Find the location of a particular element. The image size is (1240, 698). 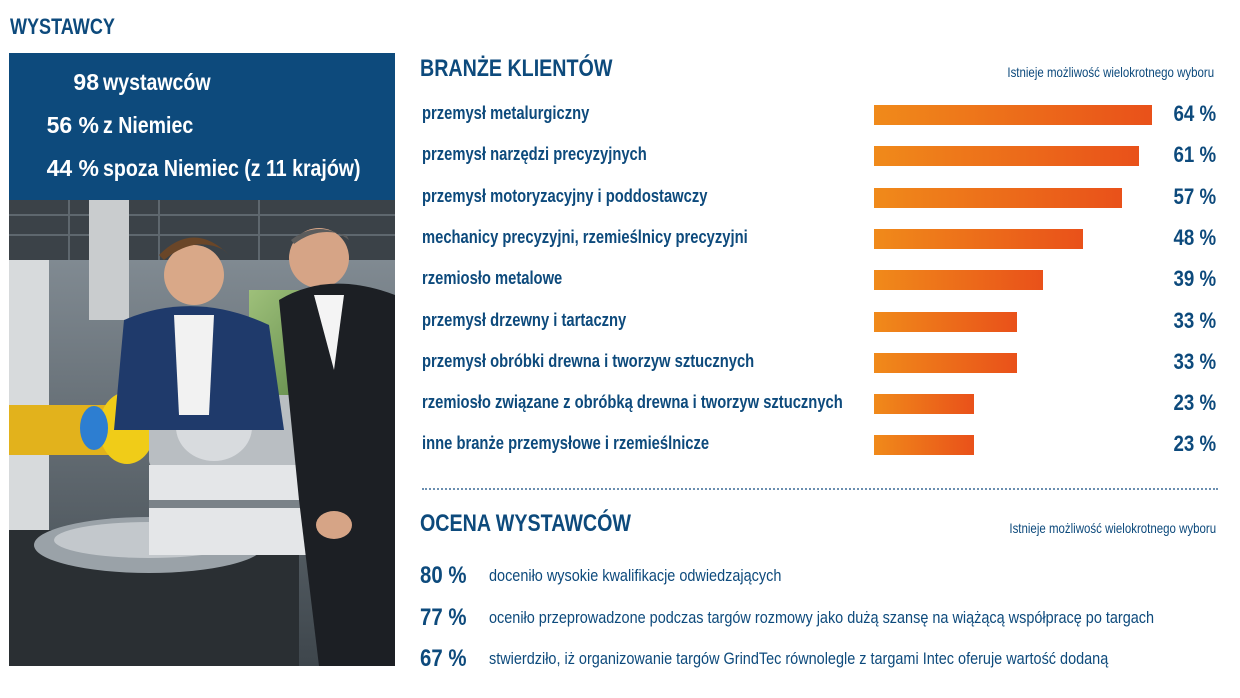

stat-value: 98 is located at coordinates (86, 82).